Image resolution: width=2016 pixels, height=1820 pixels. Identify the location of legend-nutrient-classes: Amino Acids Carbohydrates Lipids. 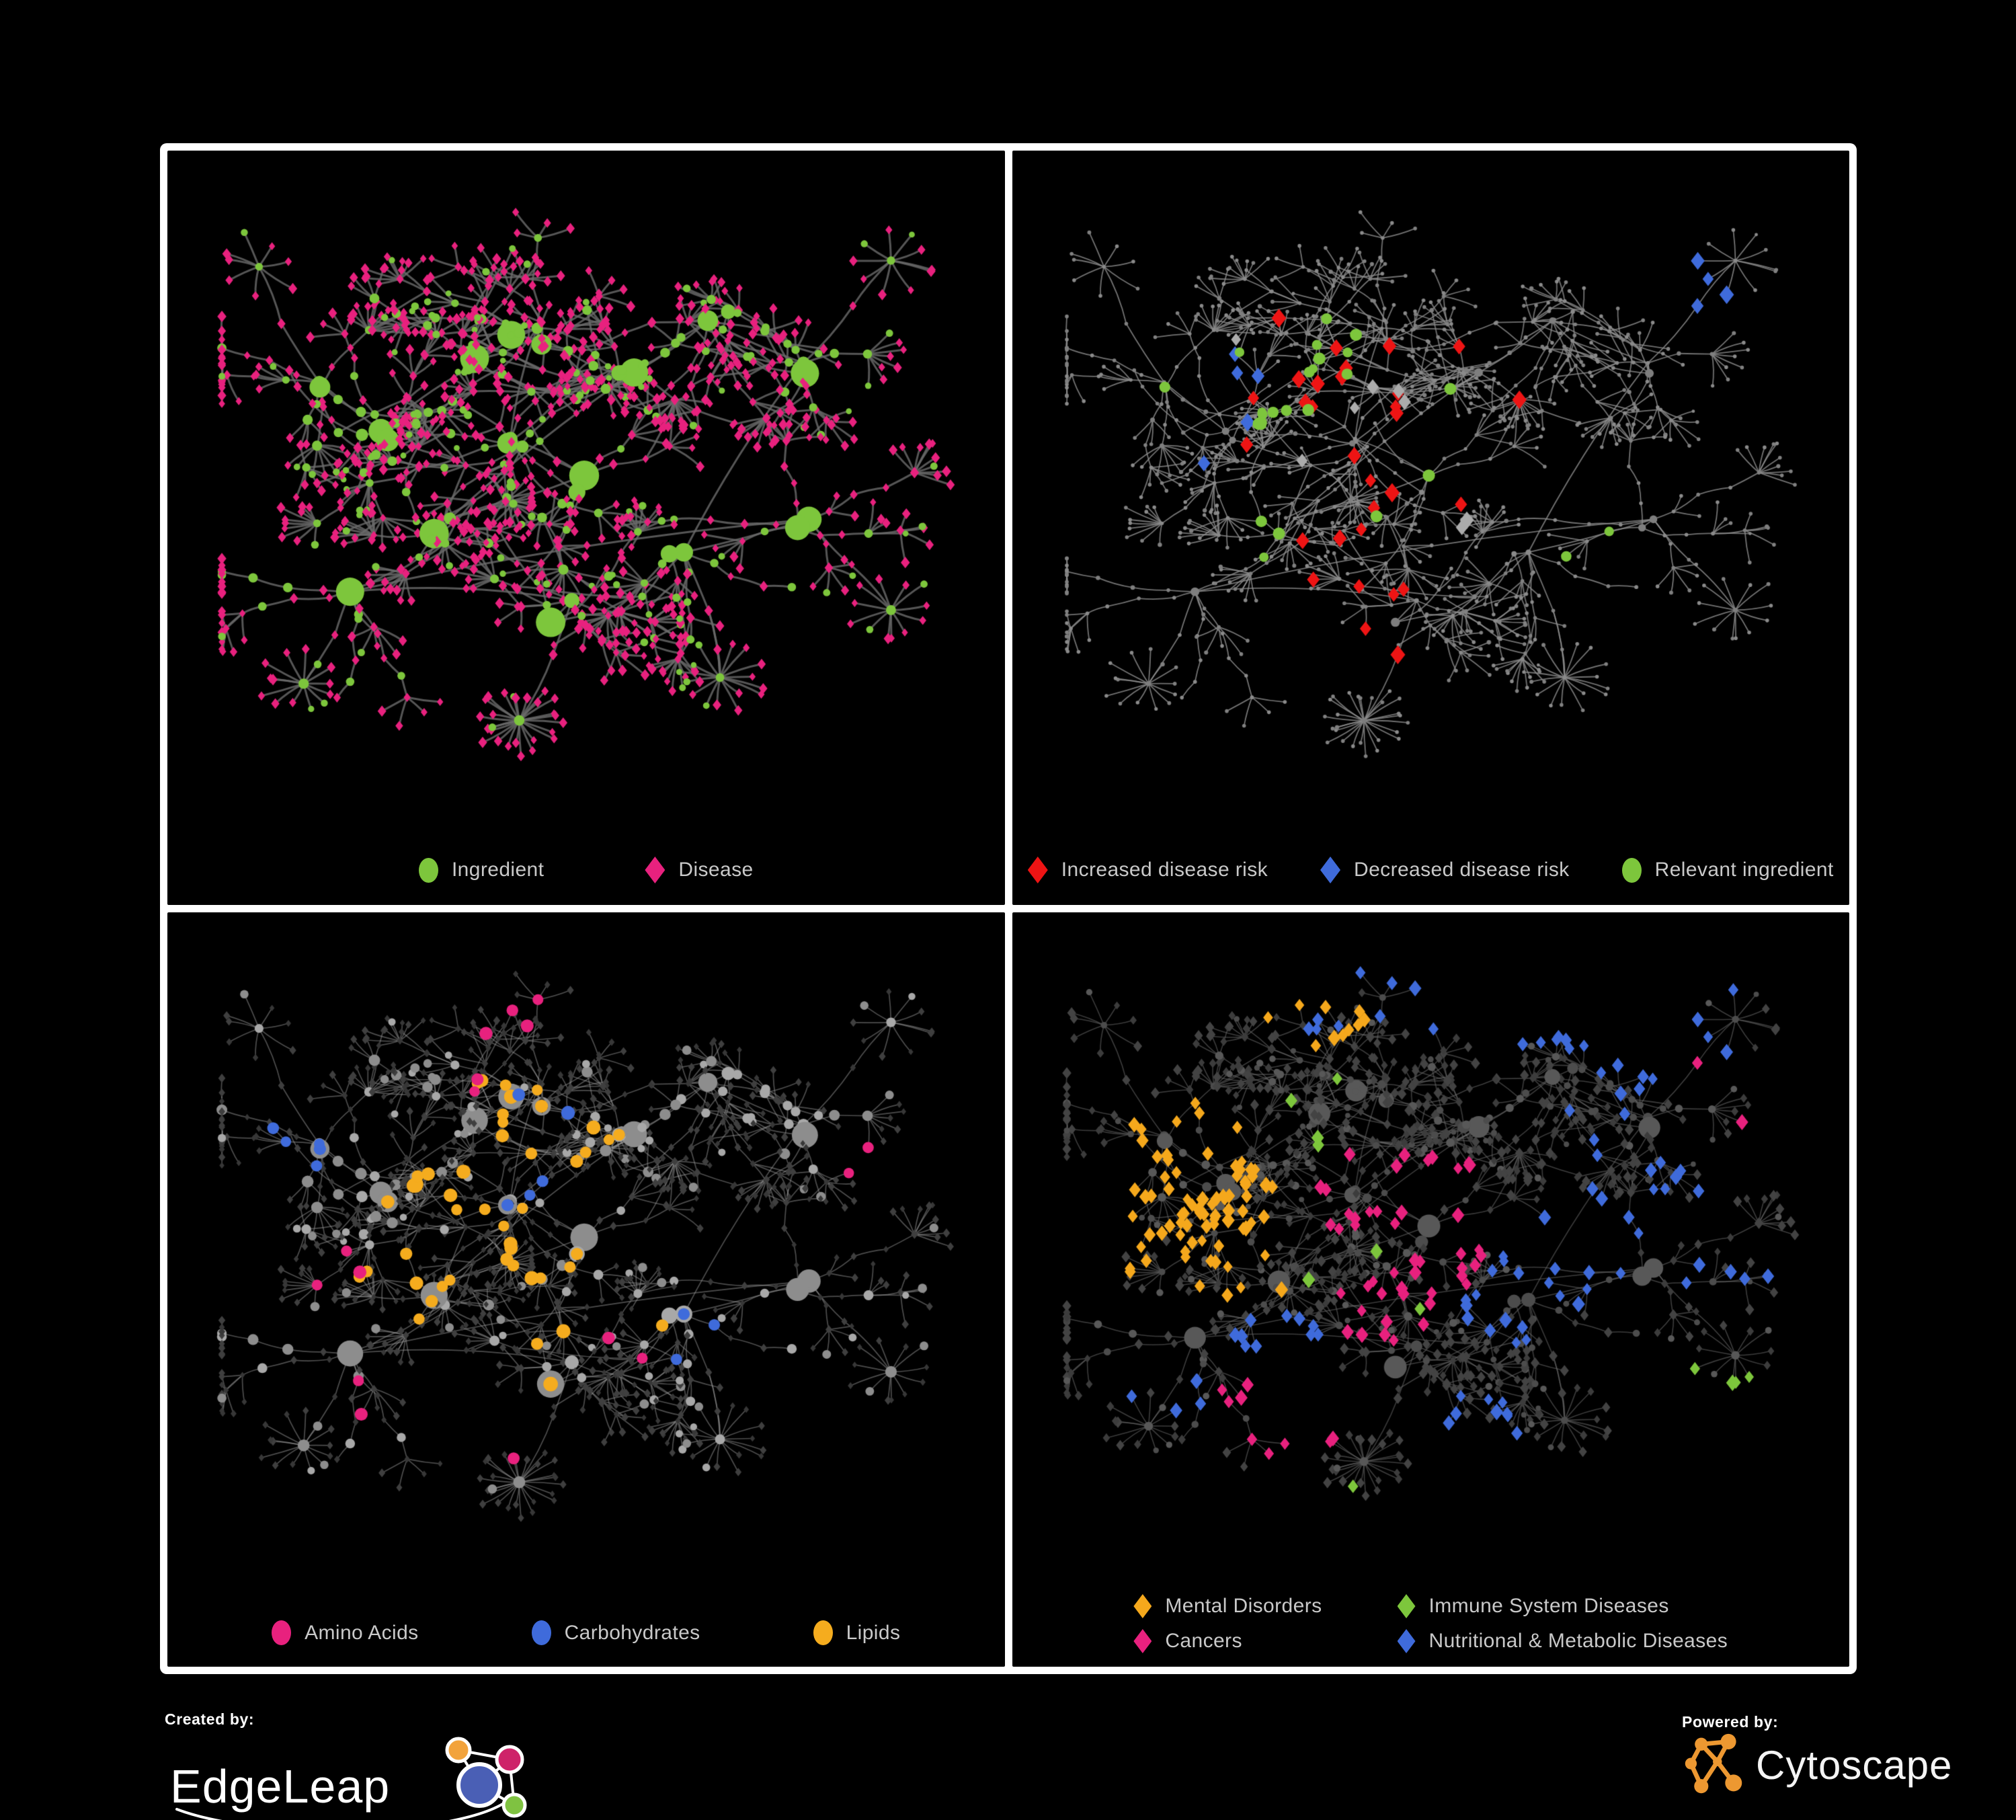
(586, 1632).